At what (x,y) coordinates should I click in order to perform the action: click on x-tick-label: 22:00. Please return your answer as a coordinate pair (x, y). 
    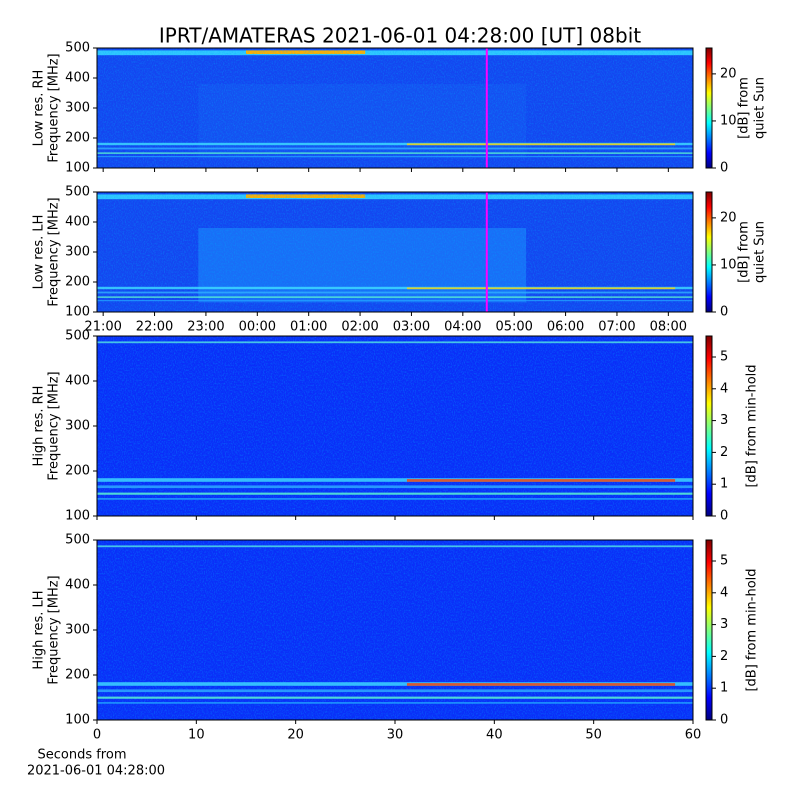
    Looking at the image, I should click on (154, 327).